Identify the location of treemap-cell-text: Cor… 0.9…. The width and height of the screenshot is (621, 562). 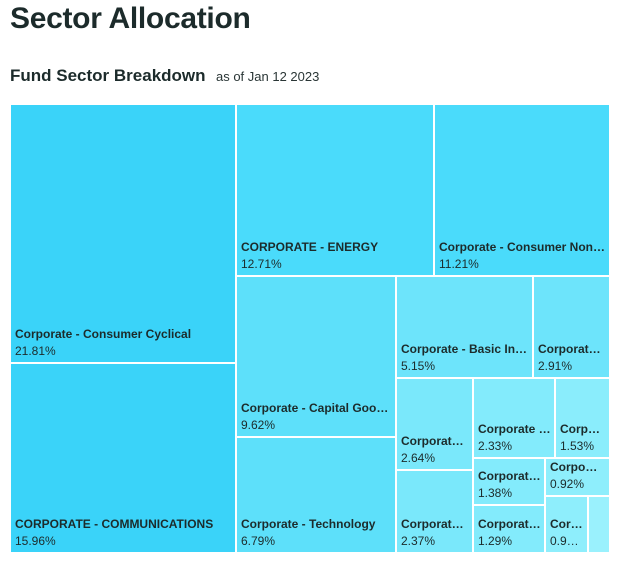
(567, 533).